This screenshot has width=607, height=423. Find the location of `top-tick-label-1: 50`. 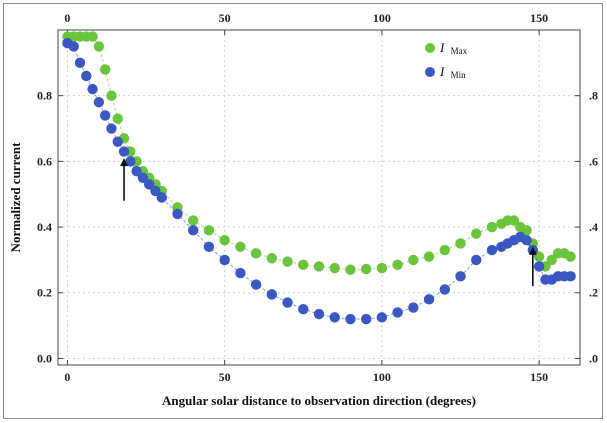

top-tick-label-1: 50 is located at coordinates (225, 18).